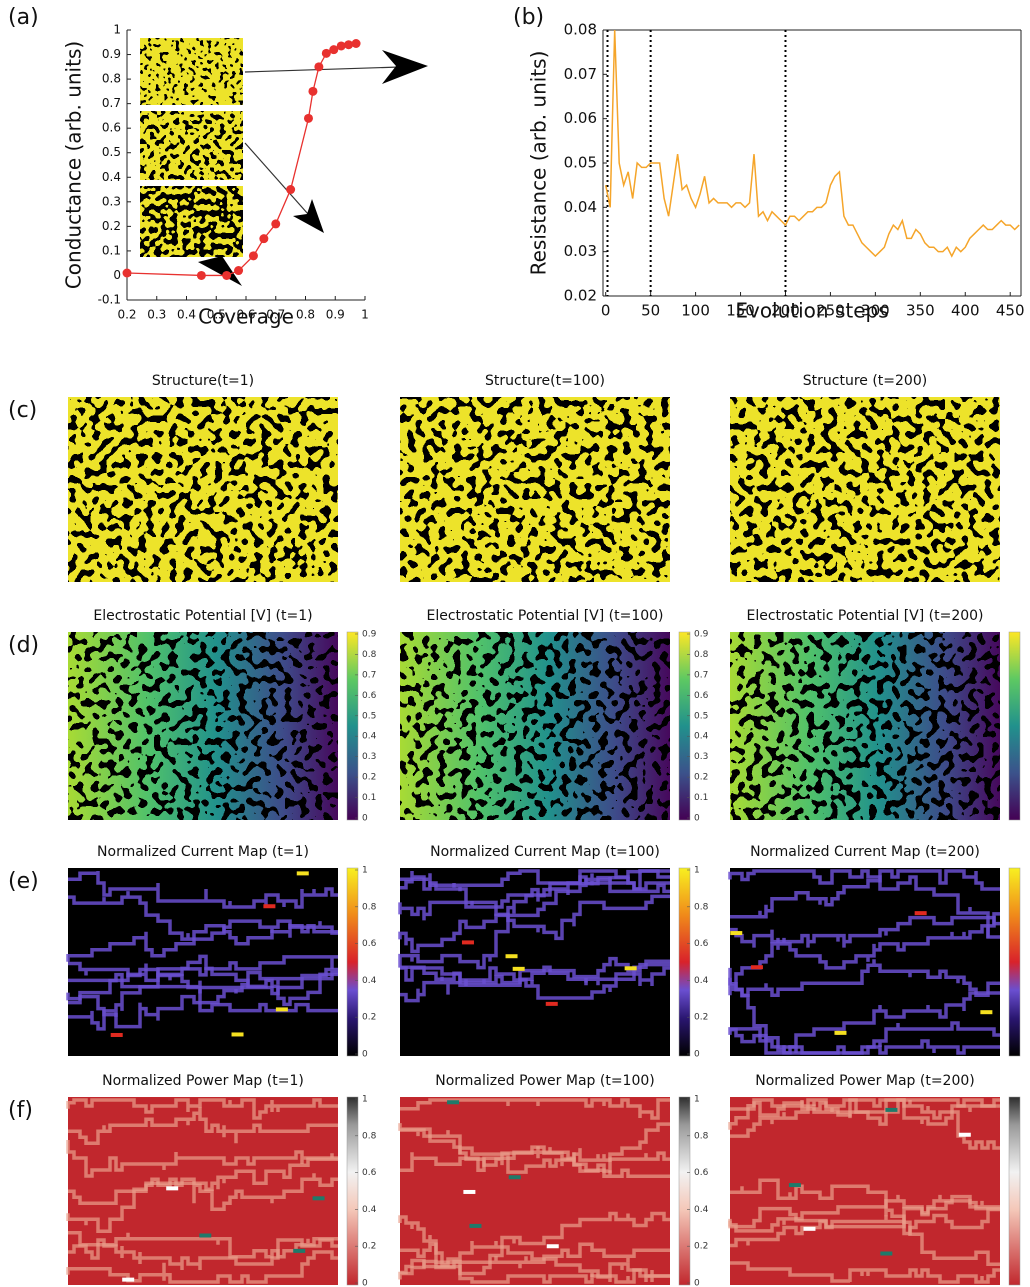  Describe the element at coordinates (695, 311) in the screenshot. I see `x-tick-label: 100` at that location.